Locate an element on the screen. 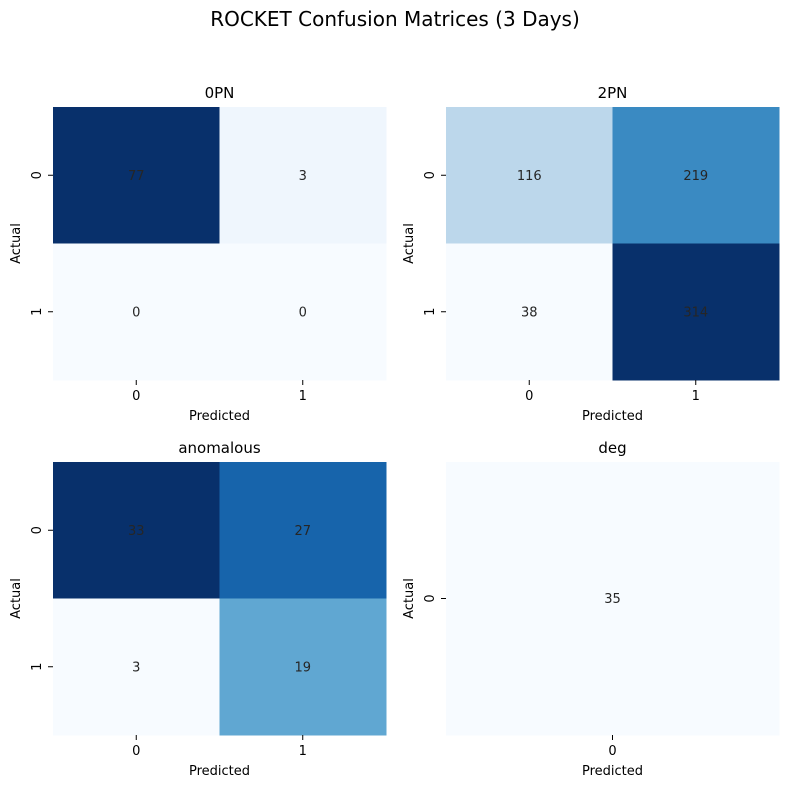  cell-value-label: 38 is located at coordinates (529, 312).